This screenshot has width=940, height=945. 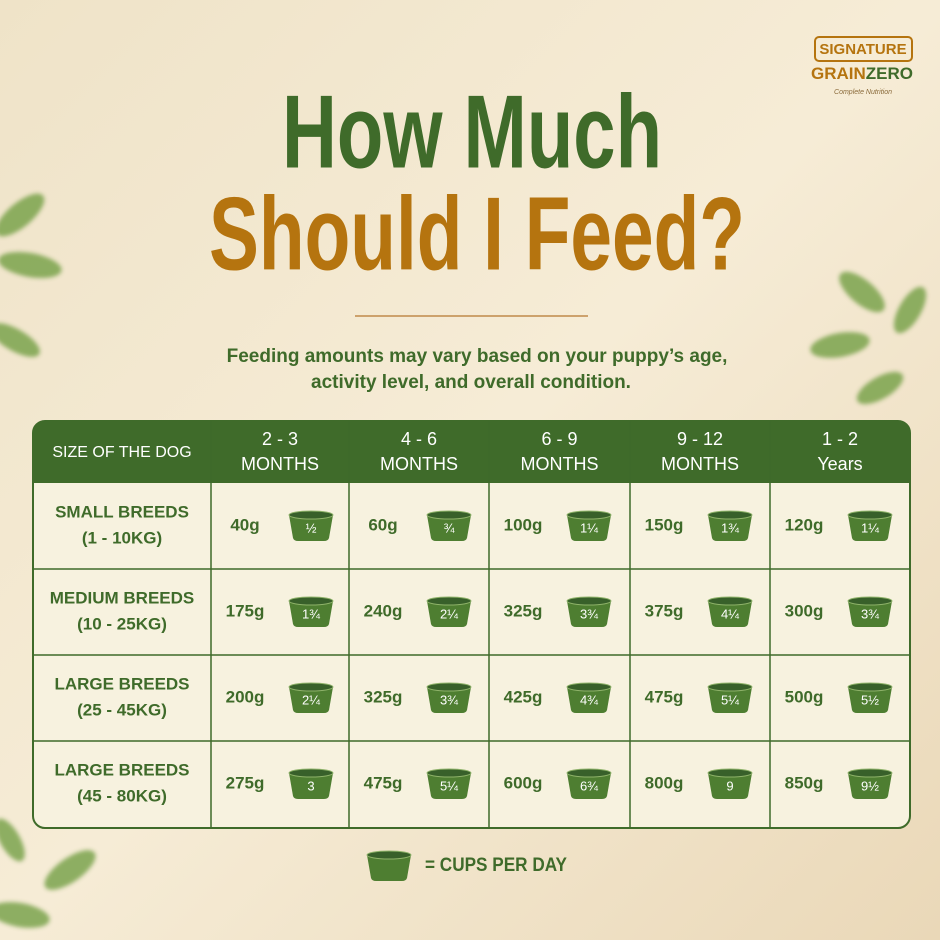 What do you see at coordinates (280, 439) in the screenshot?
I see `header-label: 2 - 3` at bounding box center [280, 439].